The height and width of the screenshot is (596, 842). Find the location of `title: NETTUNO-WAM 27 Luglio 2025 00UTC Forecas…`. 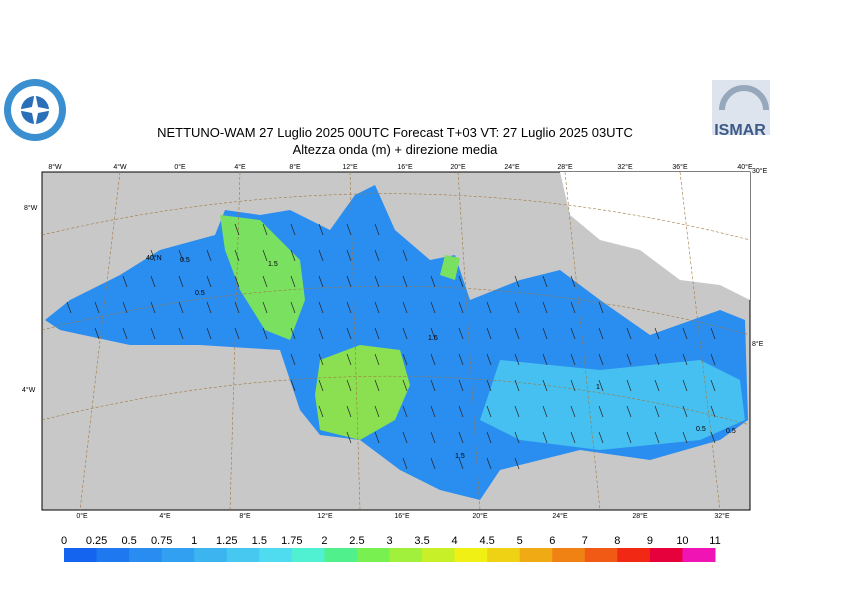

title: NETTUNO-WAM 27 Luglio 2025 00UTC Forecas… is located at coordinates (395, 132).